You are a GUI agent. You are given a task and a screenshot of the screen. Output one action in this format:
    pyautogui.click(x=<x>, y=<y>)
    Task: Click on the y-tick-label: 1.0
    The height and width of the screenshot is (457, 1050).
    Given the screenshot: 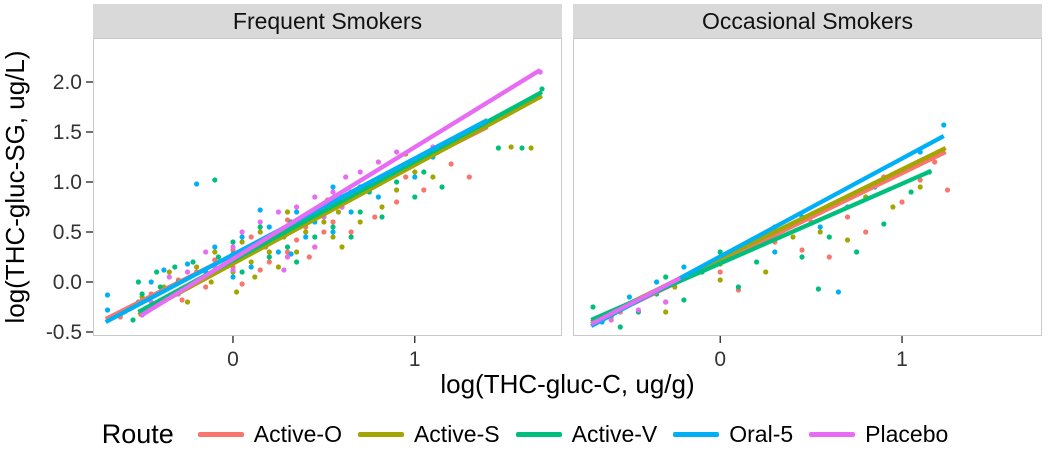 What is the action you would take?
    pyautogui.click(x=67, y=182)
    